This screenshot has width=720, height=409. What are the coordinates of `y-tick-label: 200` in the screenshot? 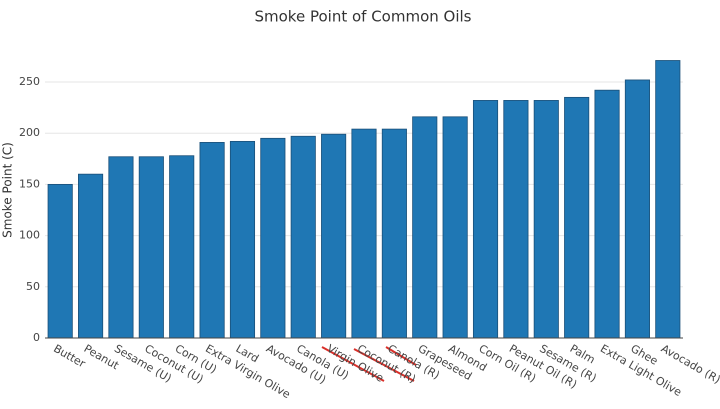 It's located at (29, 132).